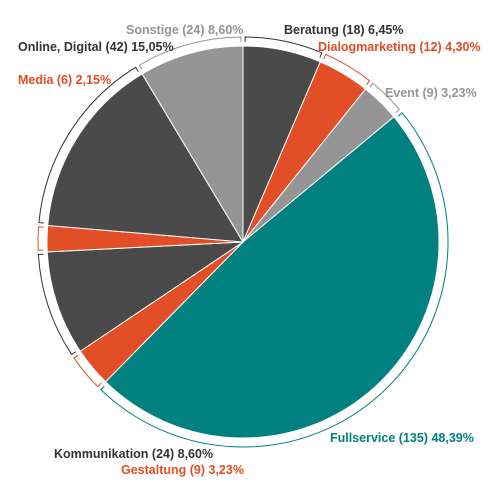 The width and height of the screenshot is (489, 493). Describe the element at coordinates (184, 30) in the screenshot. I see `label-sonstige: Sonstige (24) 8,60%` at that location.